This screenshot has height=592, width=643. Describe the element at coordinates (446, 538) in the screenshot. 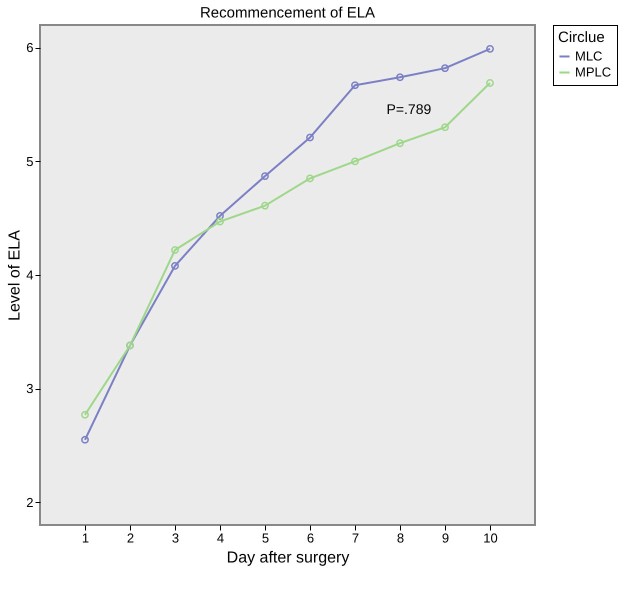

I see `x-tick-label: 9` at that location.